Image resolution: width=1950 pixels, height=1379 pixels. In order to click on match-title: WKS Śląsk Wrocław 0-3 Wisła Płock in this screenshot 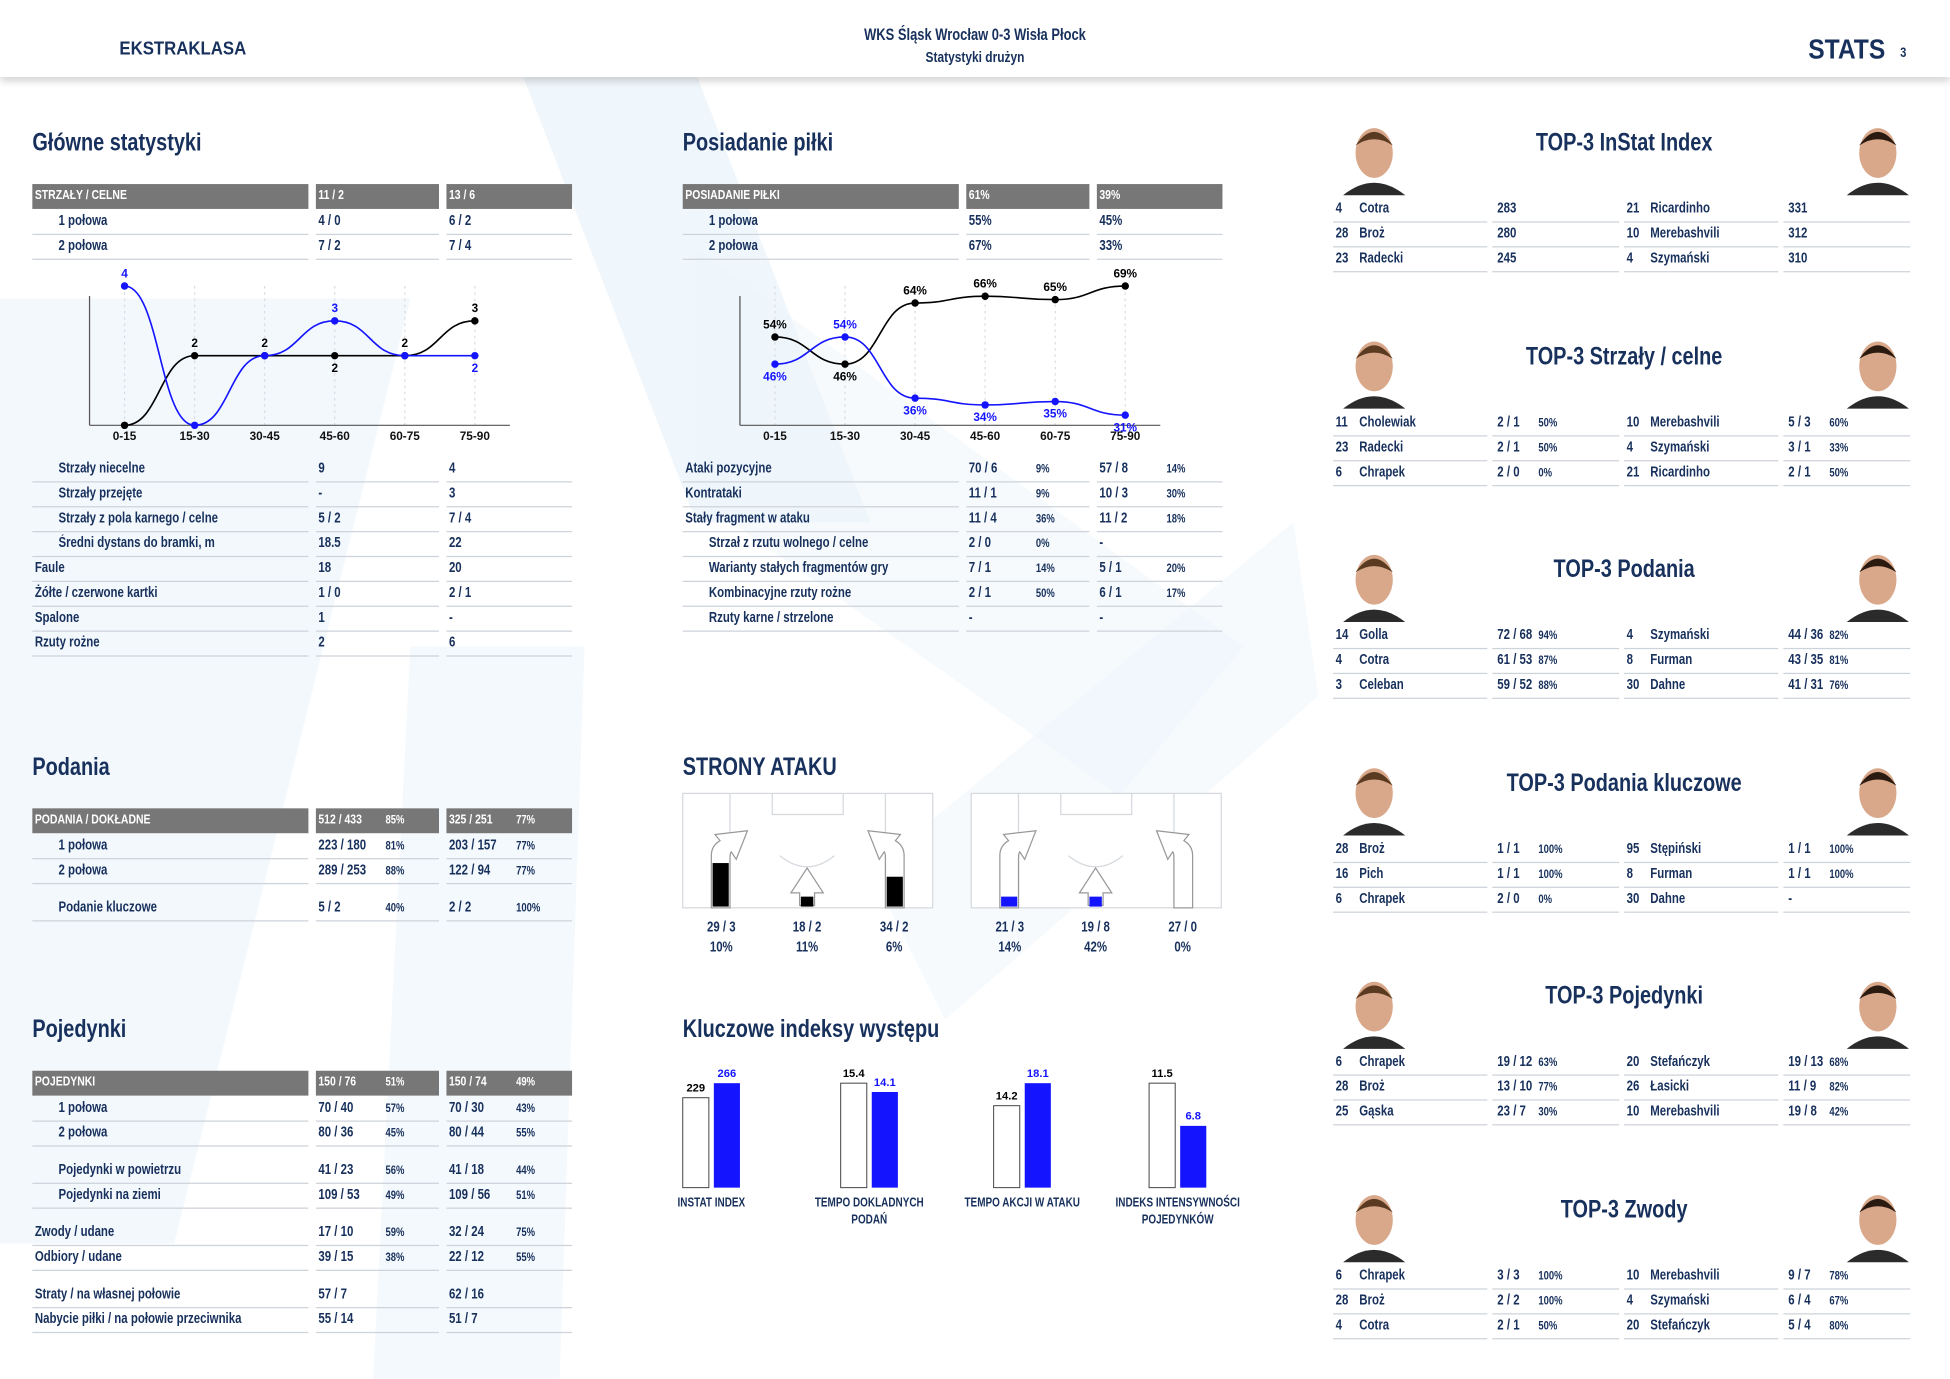, I will do `click(975, 34)`.